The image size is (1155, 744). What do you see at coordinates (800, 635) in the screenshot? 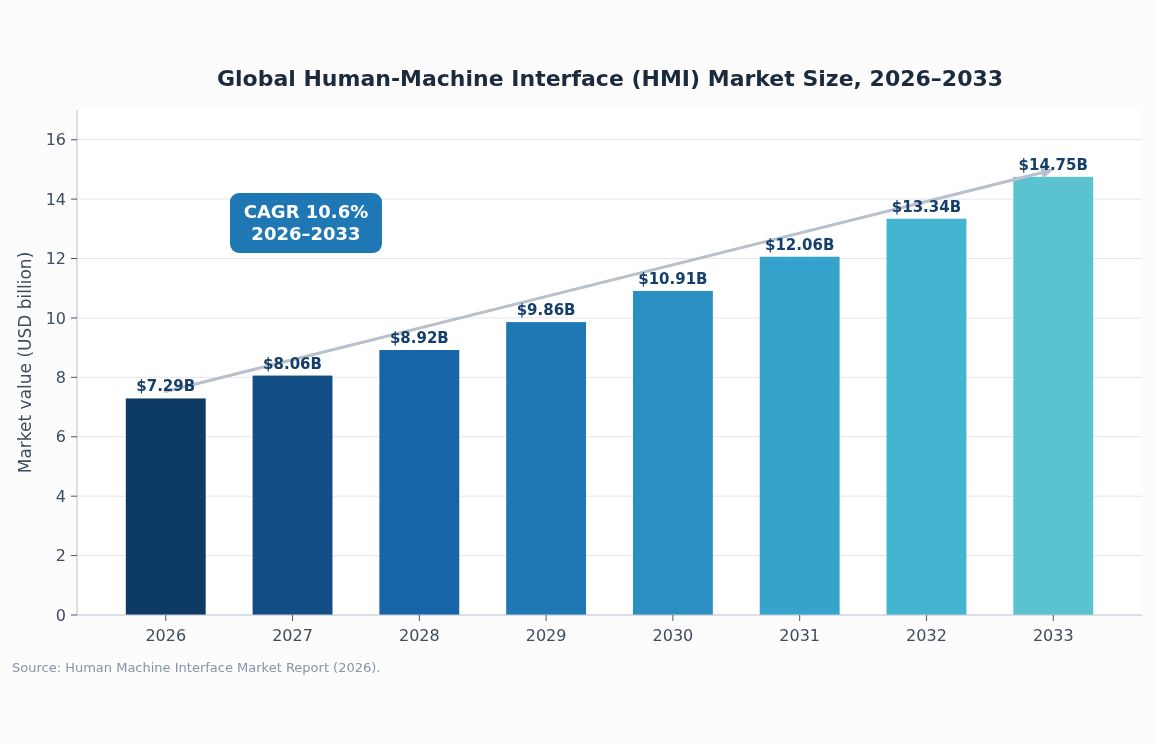
I see `x-tick-label: 2031` at bounding box center [800, 635].